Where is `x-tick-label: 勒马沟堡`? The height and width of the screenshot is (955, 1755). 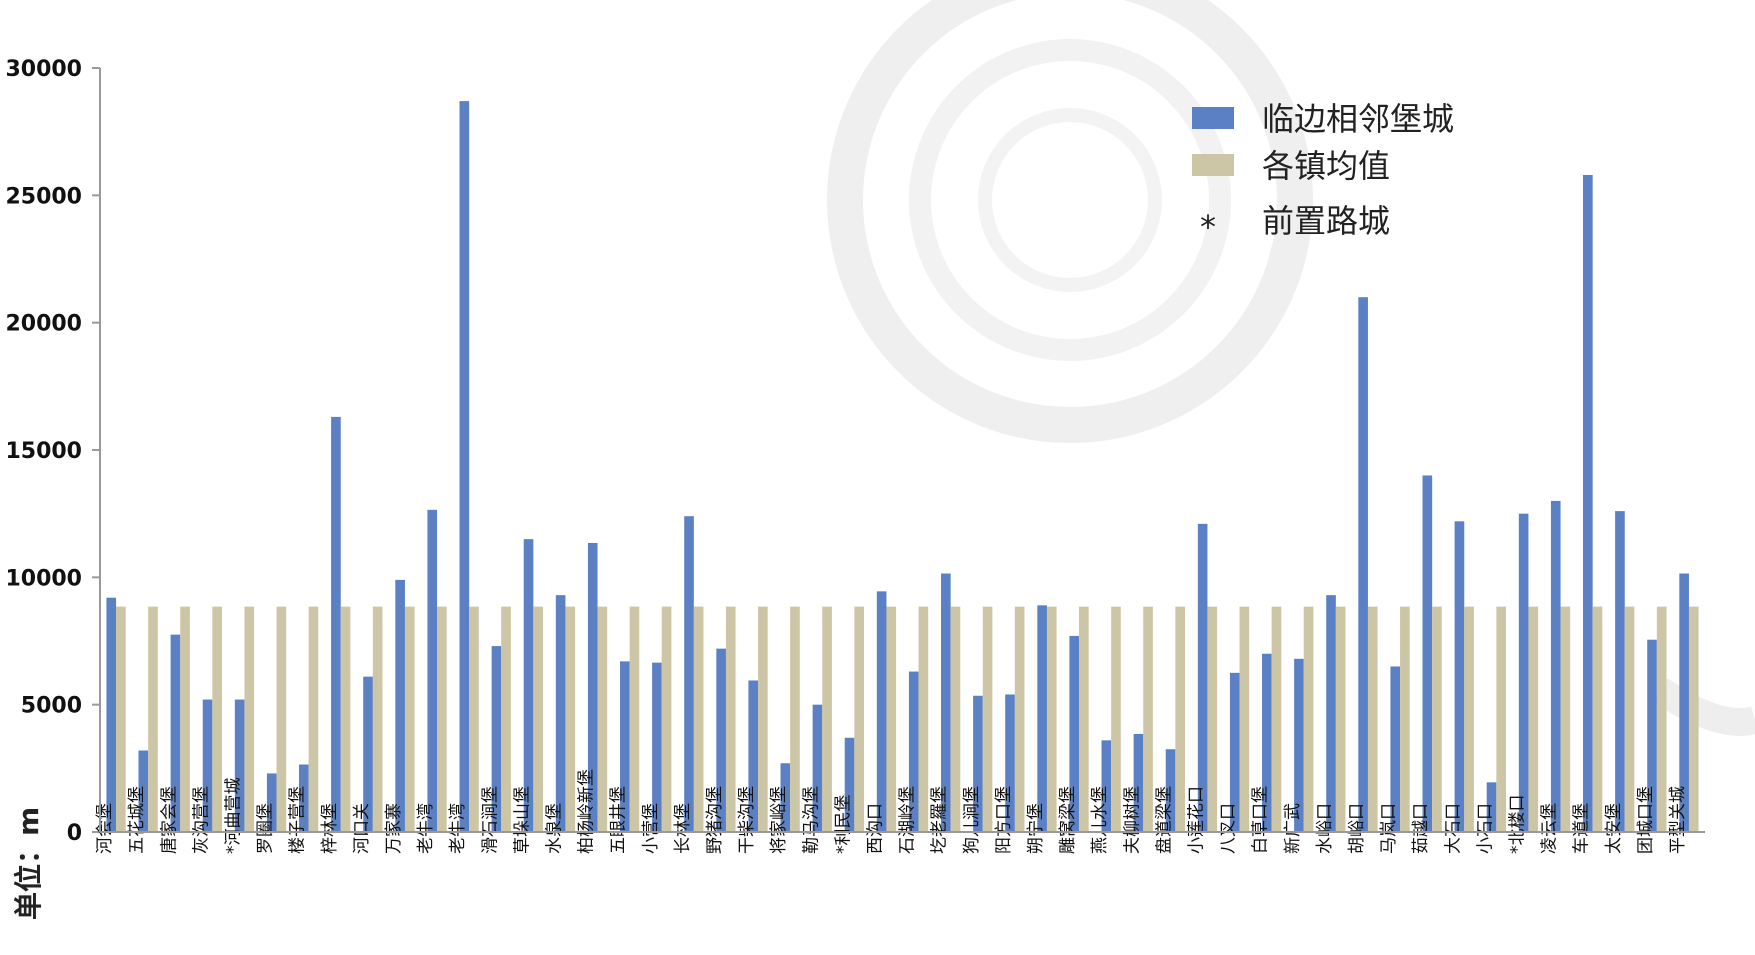
x-tick-label: 勒马沟堡 is located at coordinates (811, 820).